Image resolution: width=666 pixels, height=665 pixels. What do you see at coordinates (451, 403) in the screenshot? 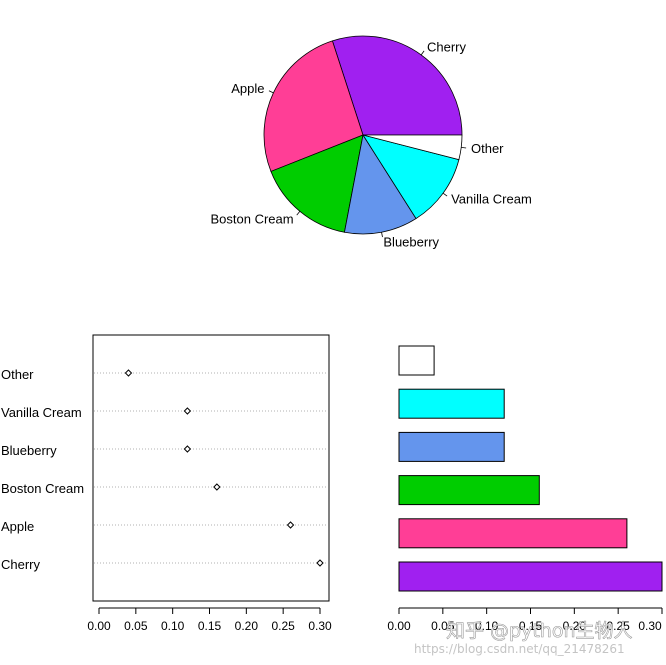
I see `bar-vanilla-cream` at bounding box center [451, 403].